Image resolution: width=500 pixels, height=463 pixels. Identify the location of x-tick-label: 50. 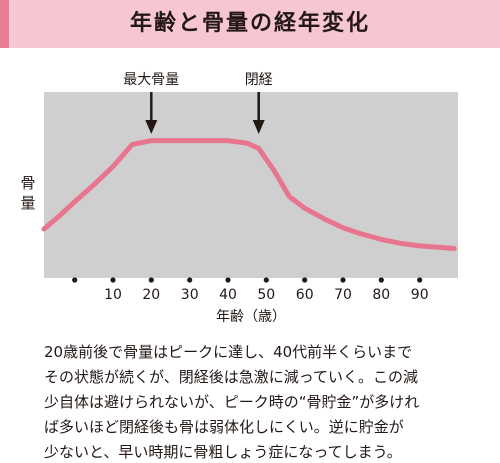
(266, 295).